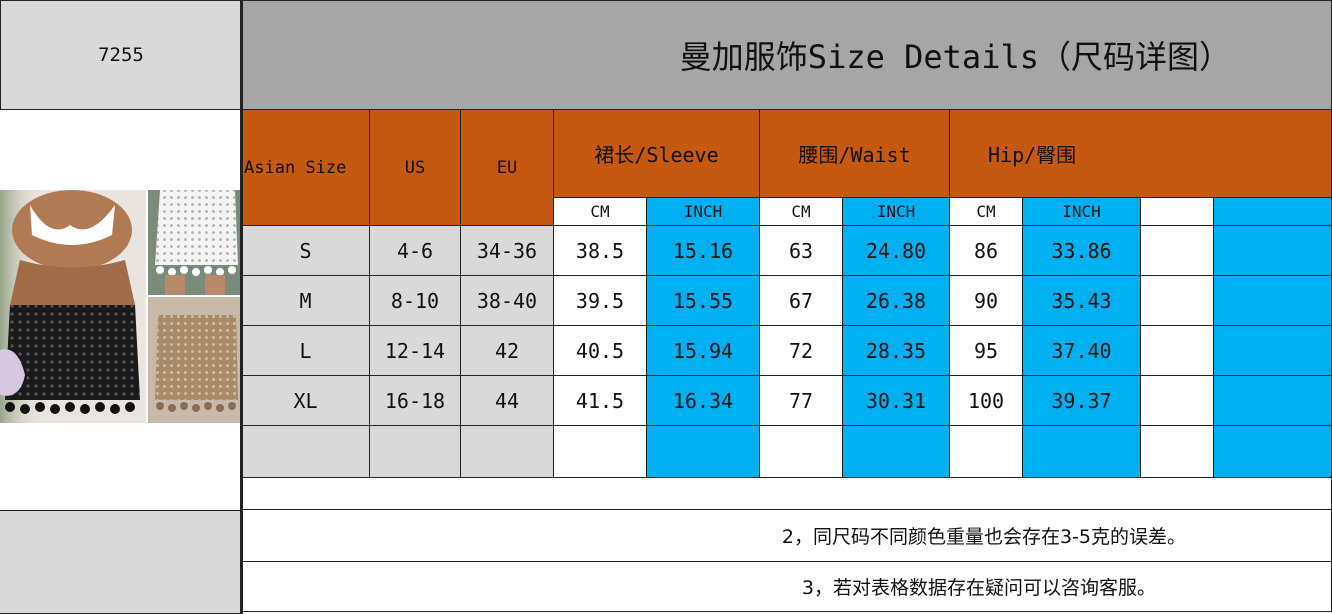 This screenshot has width=1332, height=614. I want to click on table-row-waist-cm: 63, so click(801, 251).